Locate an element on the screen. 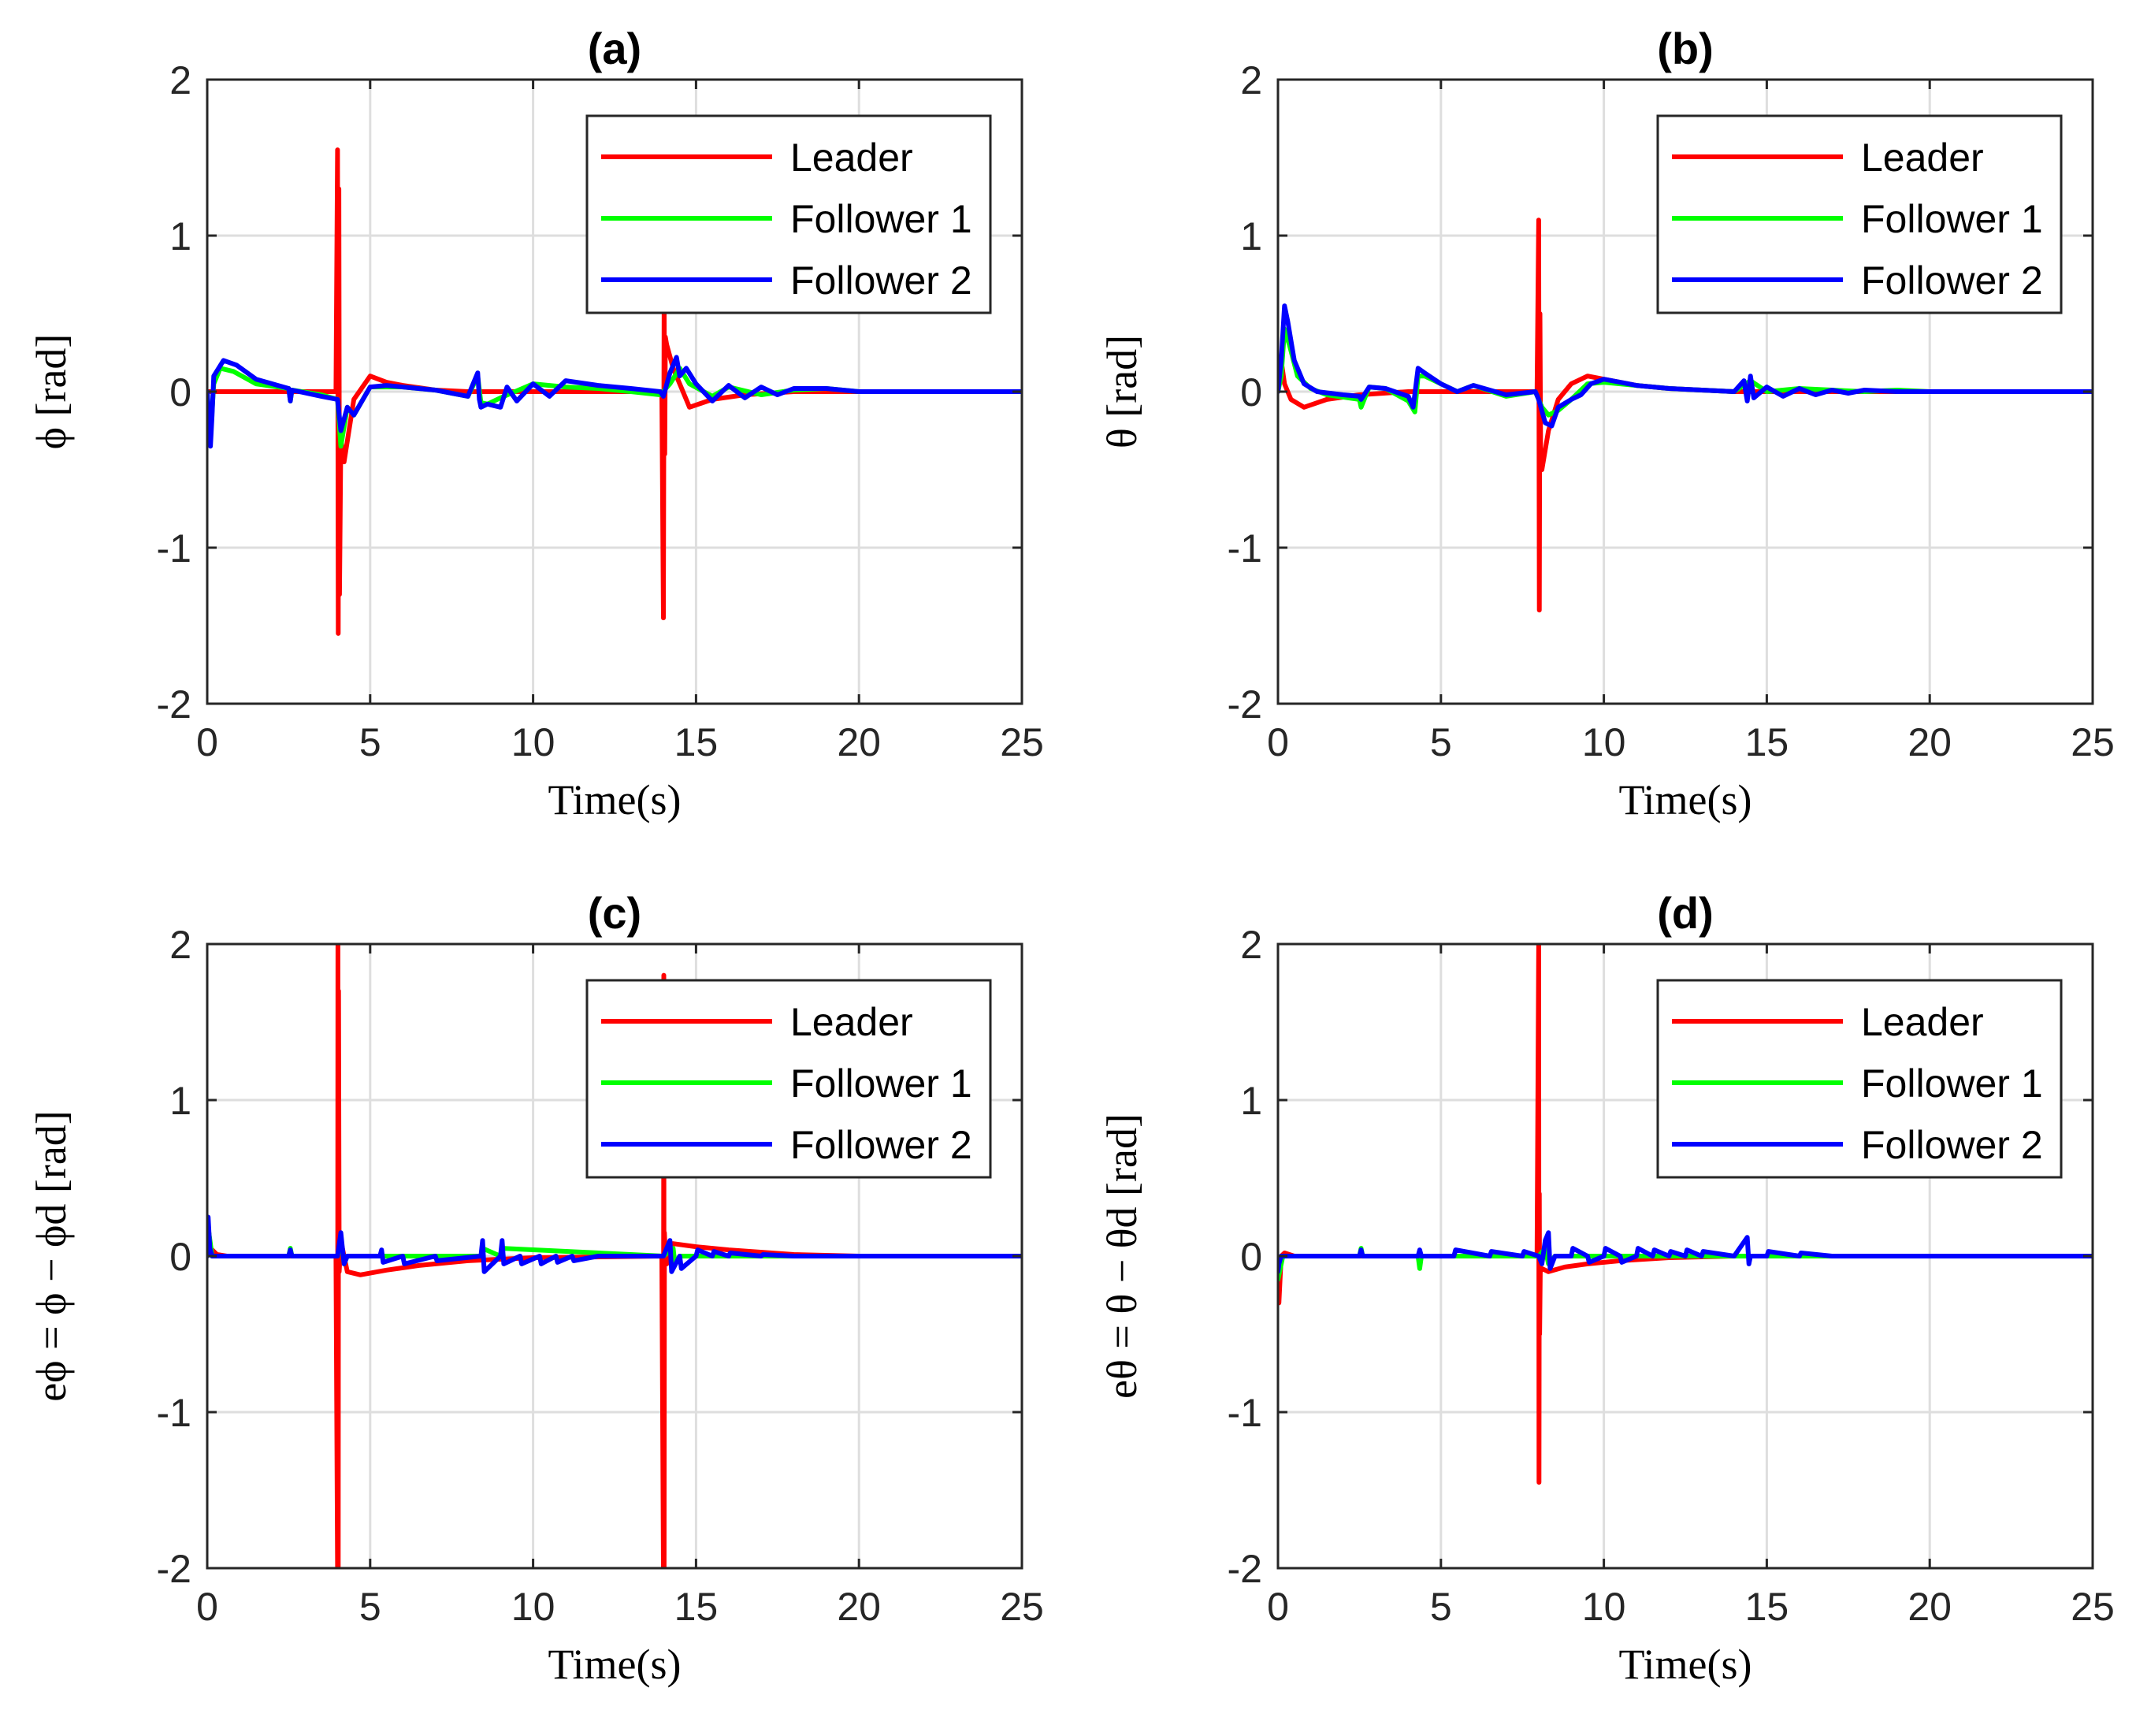 The height and width of the screenshot is (1736, 2136). panel-title: (b) is located at coordinates (1685, 48).